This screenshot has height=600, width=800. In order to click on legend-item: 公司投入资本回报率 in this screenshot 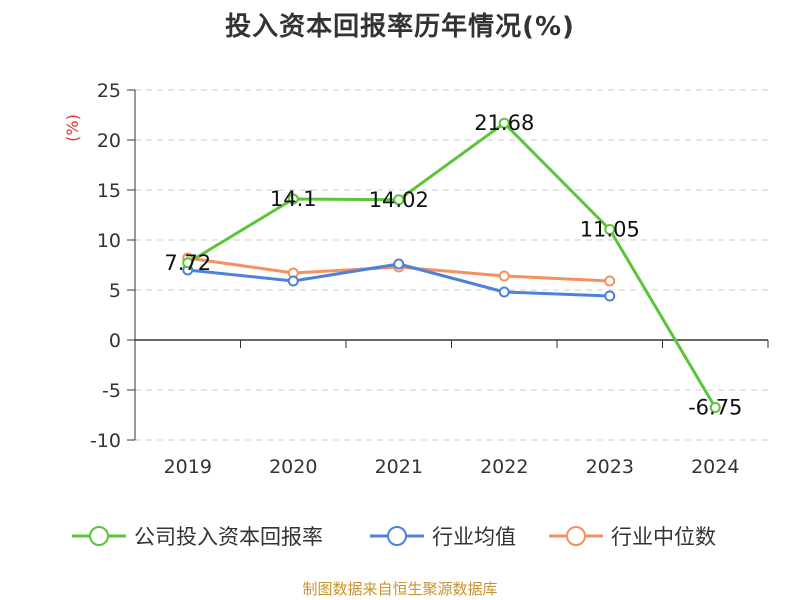, I will do `click(197, 537)`.